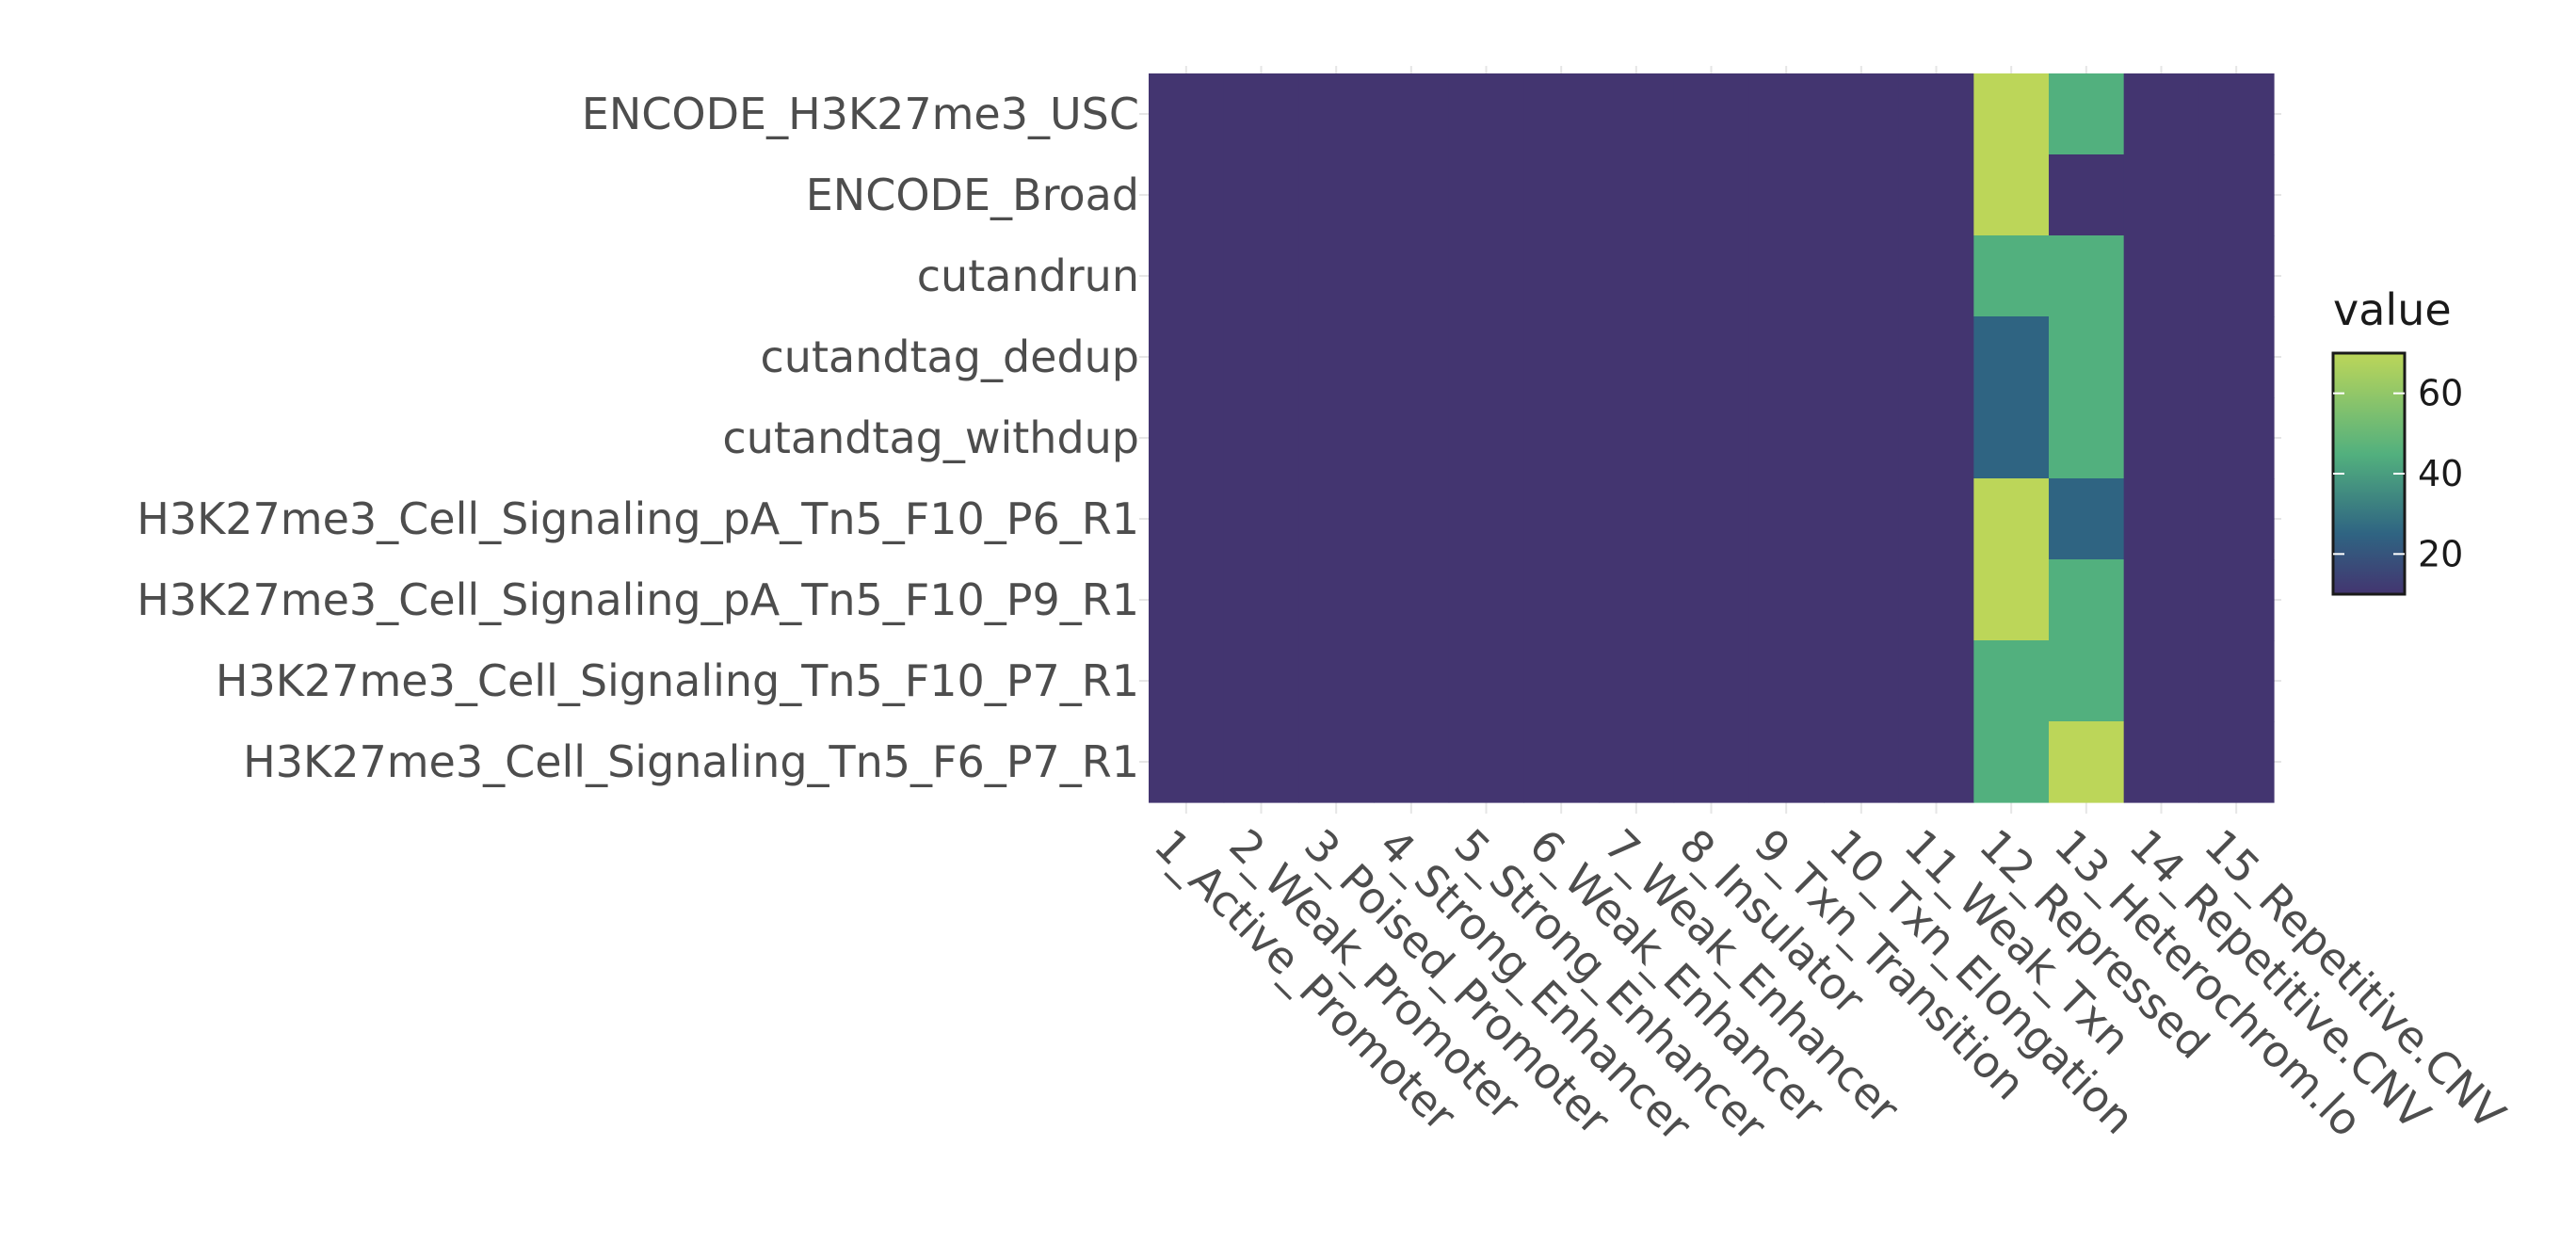 The width and height of the screenshot is (2576, 1243). I want to click on legend-tick-label: 20, so click(2440, 553).